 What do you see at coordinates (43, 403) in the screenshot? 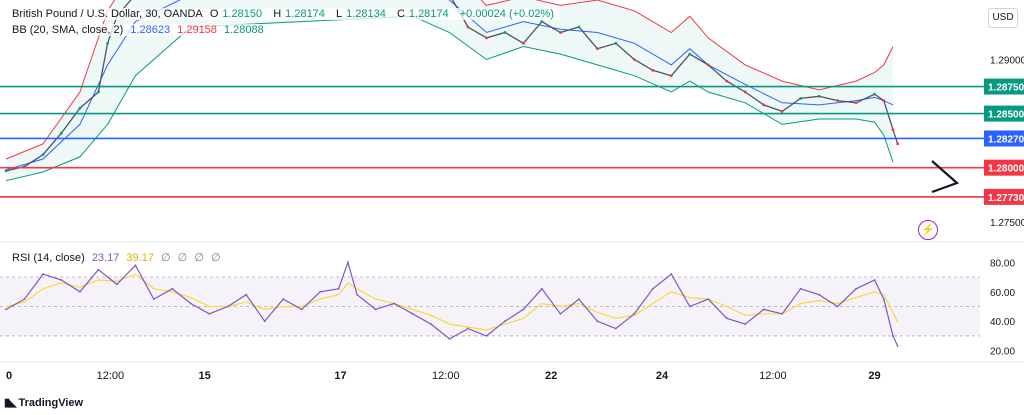
I see `tradingview-logo: ▮◣ TradingView` at bounding box center [43, 403].